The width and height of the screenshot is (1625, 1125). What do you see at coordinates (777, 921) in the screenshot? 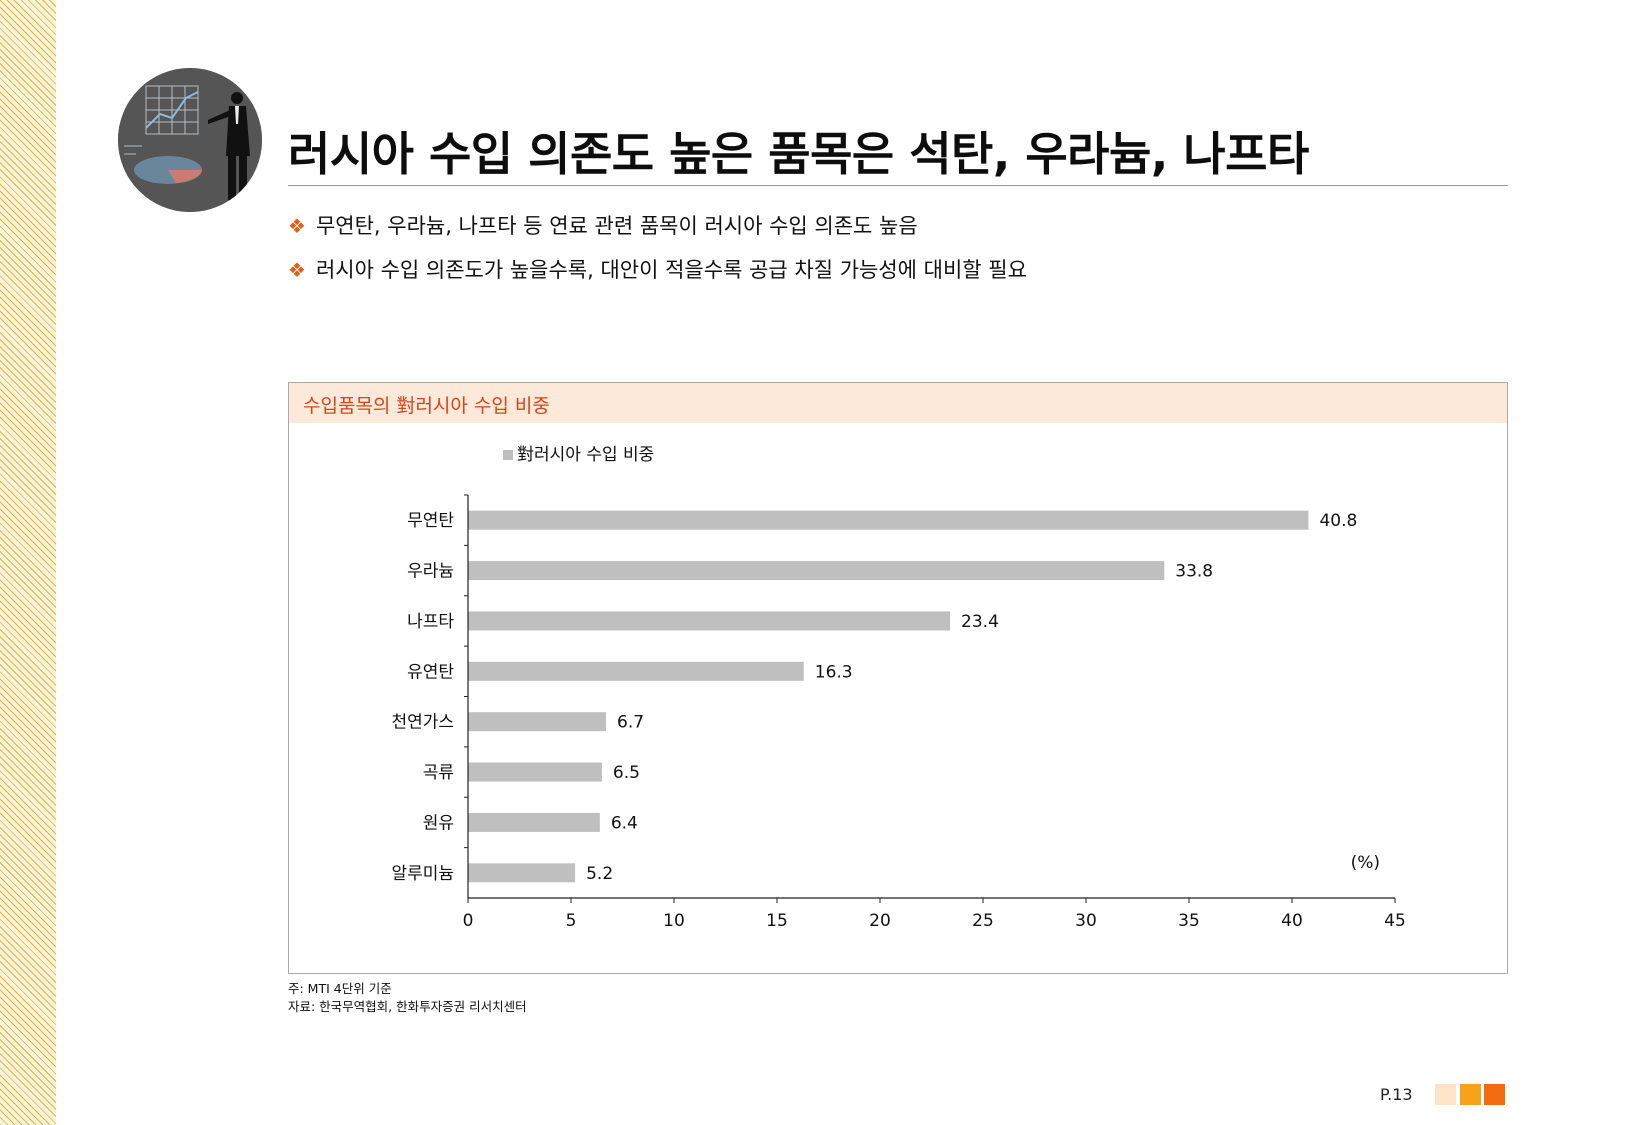
I see `x-tick-label: 15` at bounding box center [777, 921].